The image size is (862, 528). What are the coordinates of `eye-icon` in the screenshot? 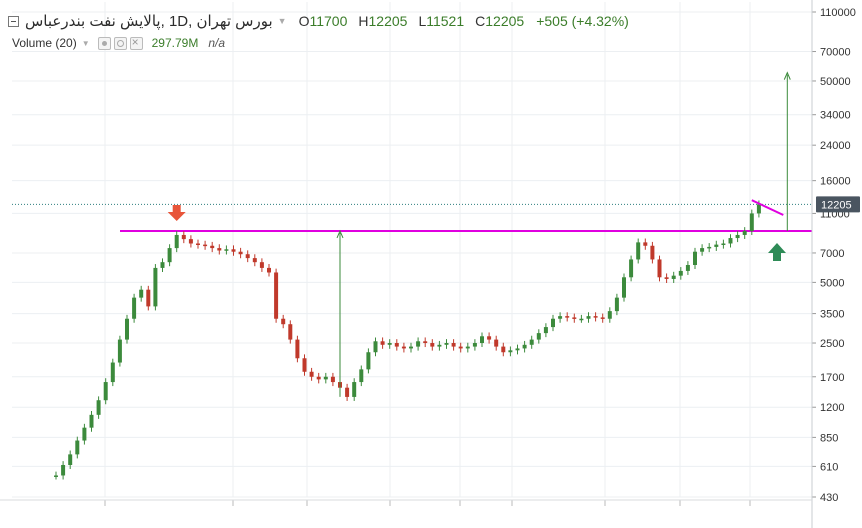 It's located at (104, 43).